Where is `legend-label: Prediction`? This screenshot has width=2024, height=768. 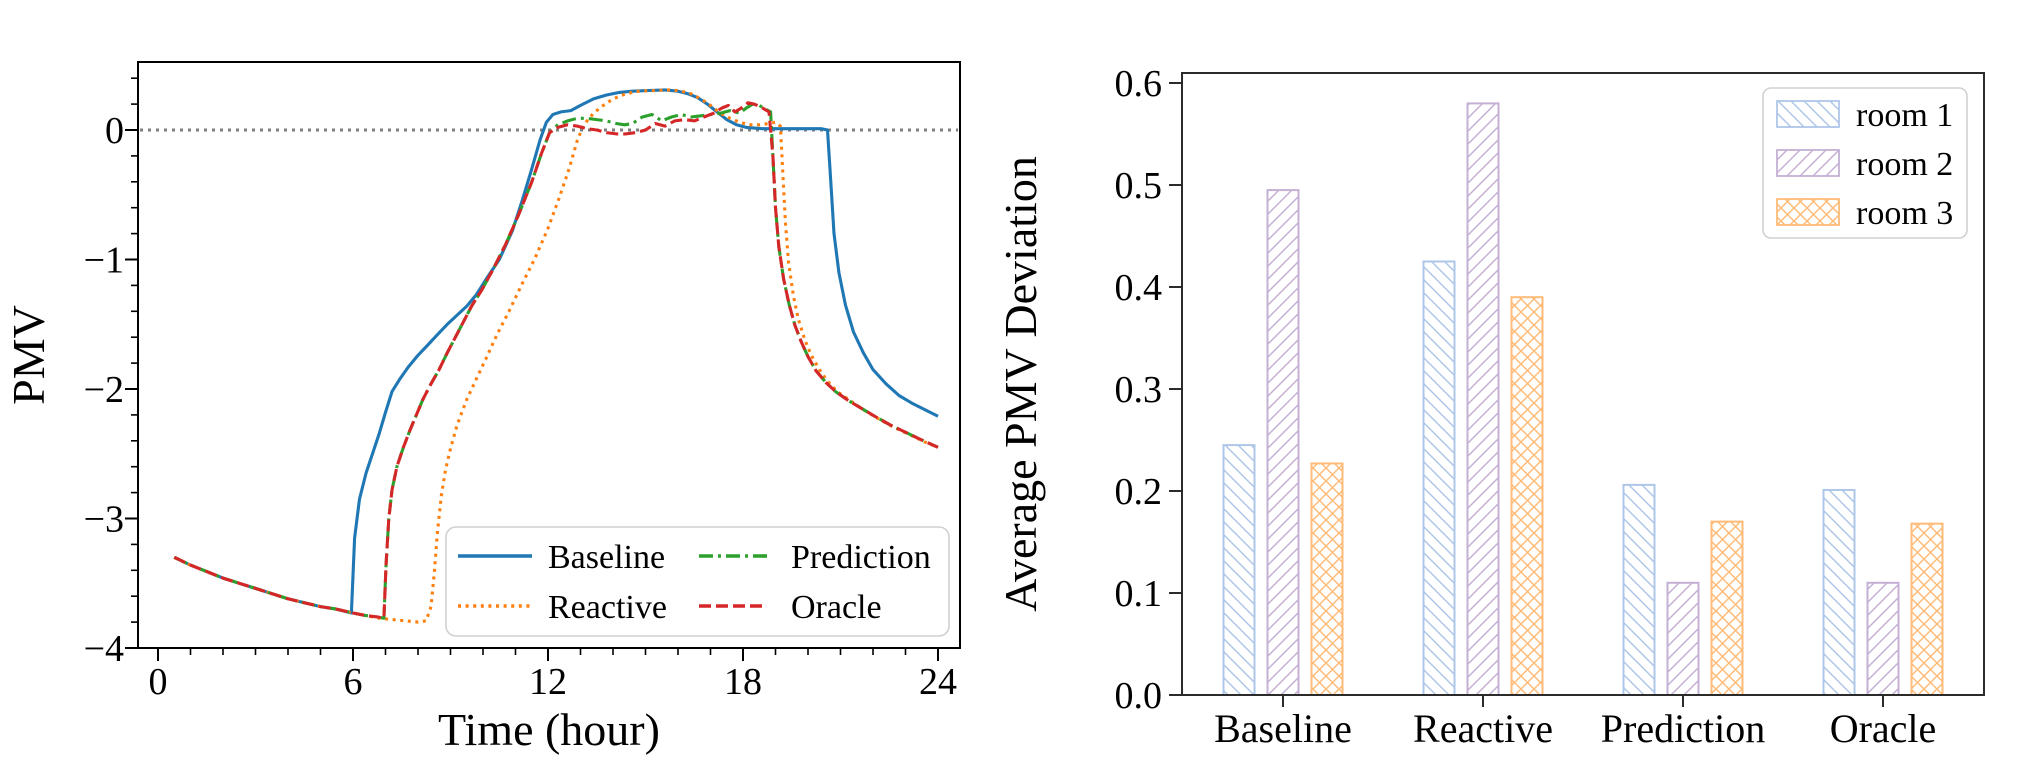
legend-label: Prediction is located at coordinates (861, 557).